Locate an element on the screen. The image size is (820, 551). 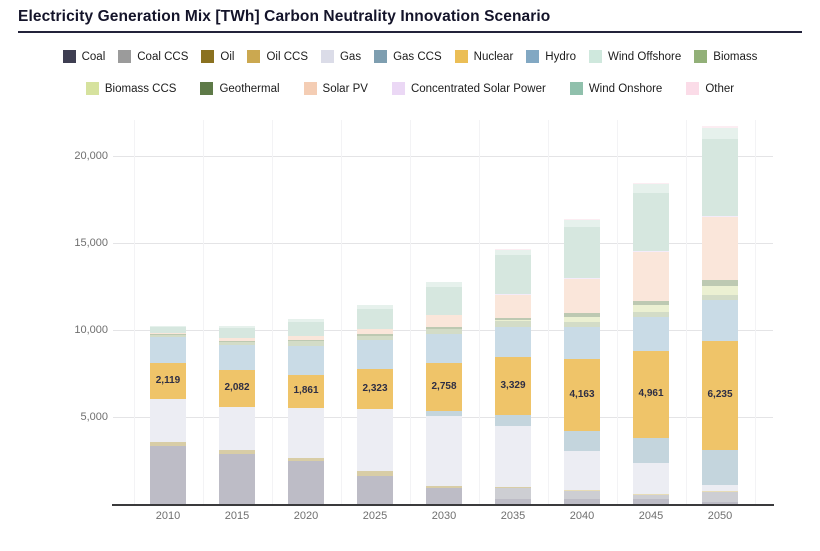
legend-item-oil-ccs: Oil CCS is located at coordinates (277, 56).